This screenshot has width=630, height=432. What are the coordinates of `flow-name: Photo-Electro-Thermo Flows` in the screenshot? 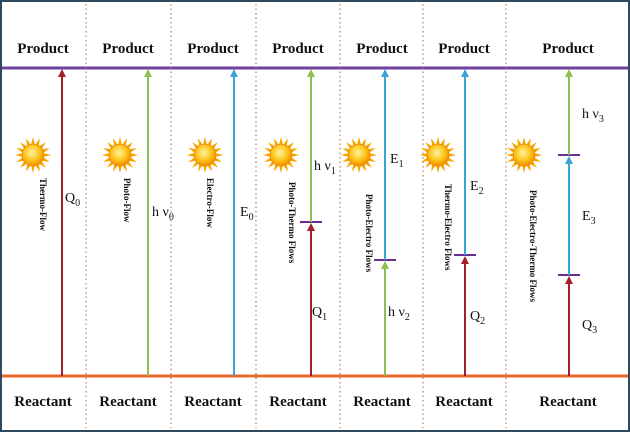 It's located at (533, 246).